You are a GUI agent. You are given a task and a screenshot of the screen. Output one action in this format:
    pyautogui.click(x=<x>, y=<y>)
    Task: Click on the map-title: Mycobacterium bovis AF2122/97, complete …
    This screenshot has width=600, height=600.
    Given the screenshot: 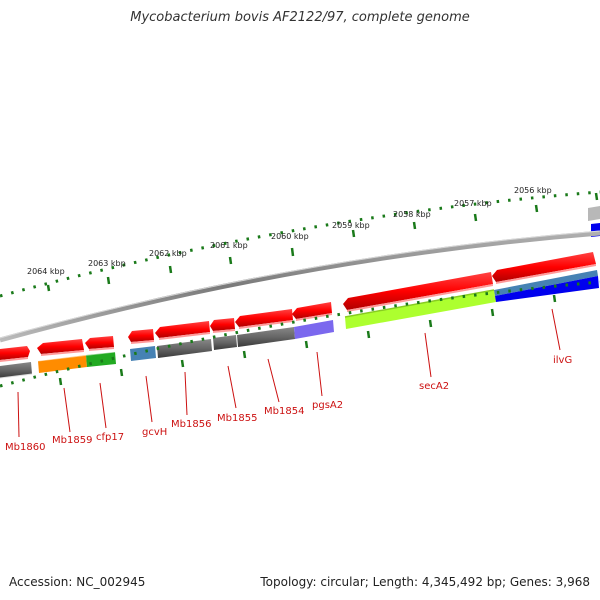 What is the action you would take?
    pyautogui.click(x=300, y=17)
    